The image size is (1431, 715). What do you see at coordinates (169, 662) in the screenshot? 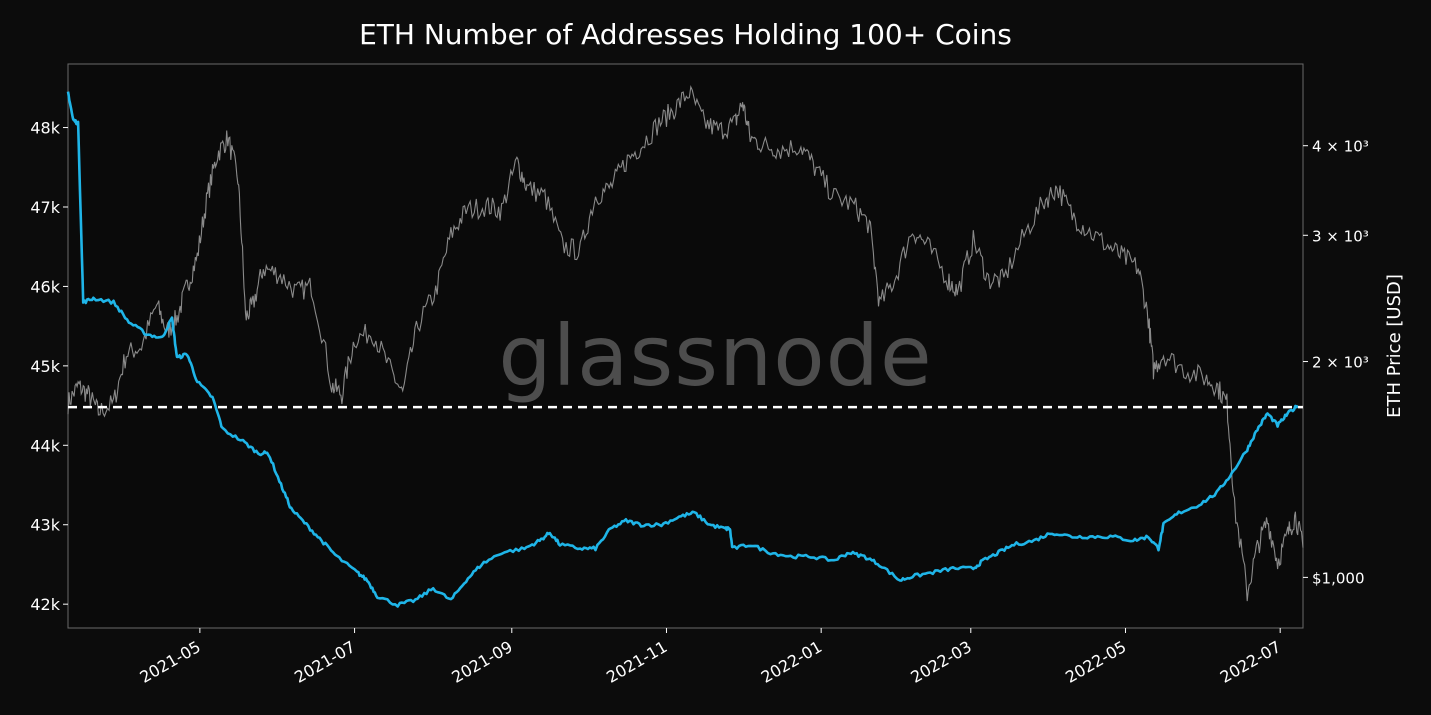
I see `x-tick-label: 2021-05` at bounding box center [169, 662].